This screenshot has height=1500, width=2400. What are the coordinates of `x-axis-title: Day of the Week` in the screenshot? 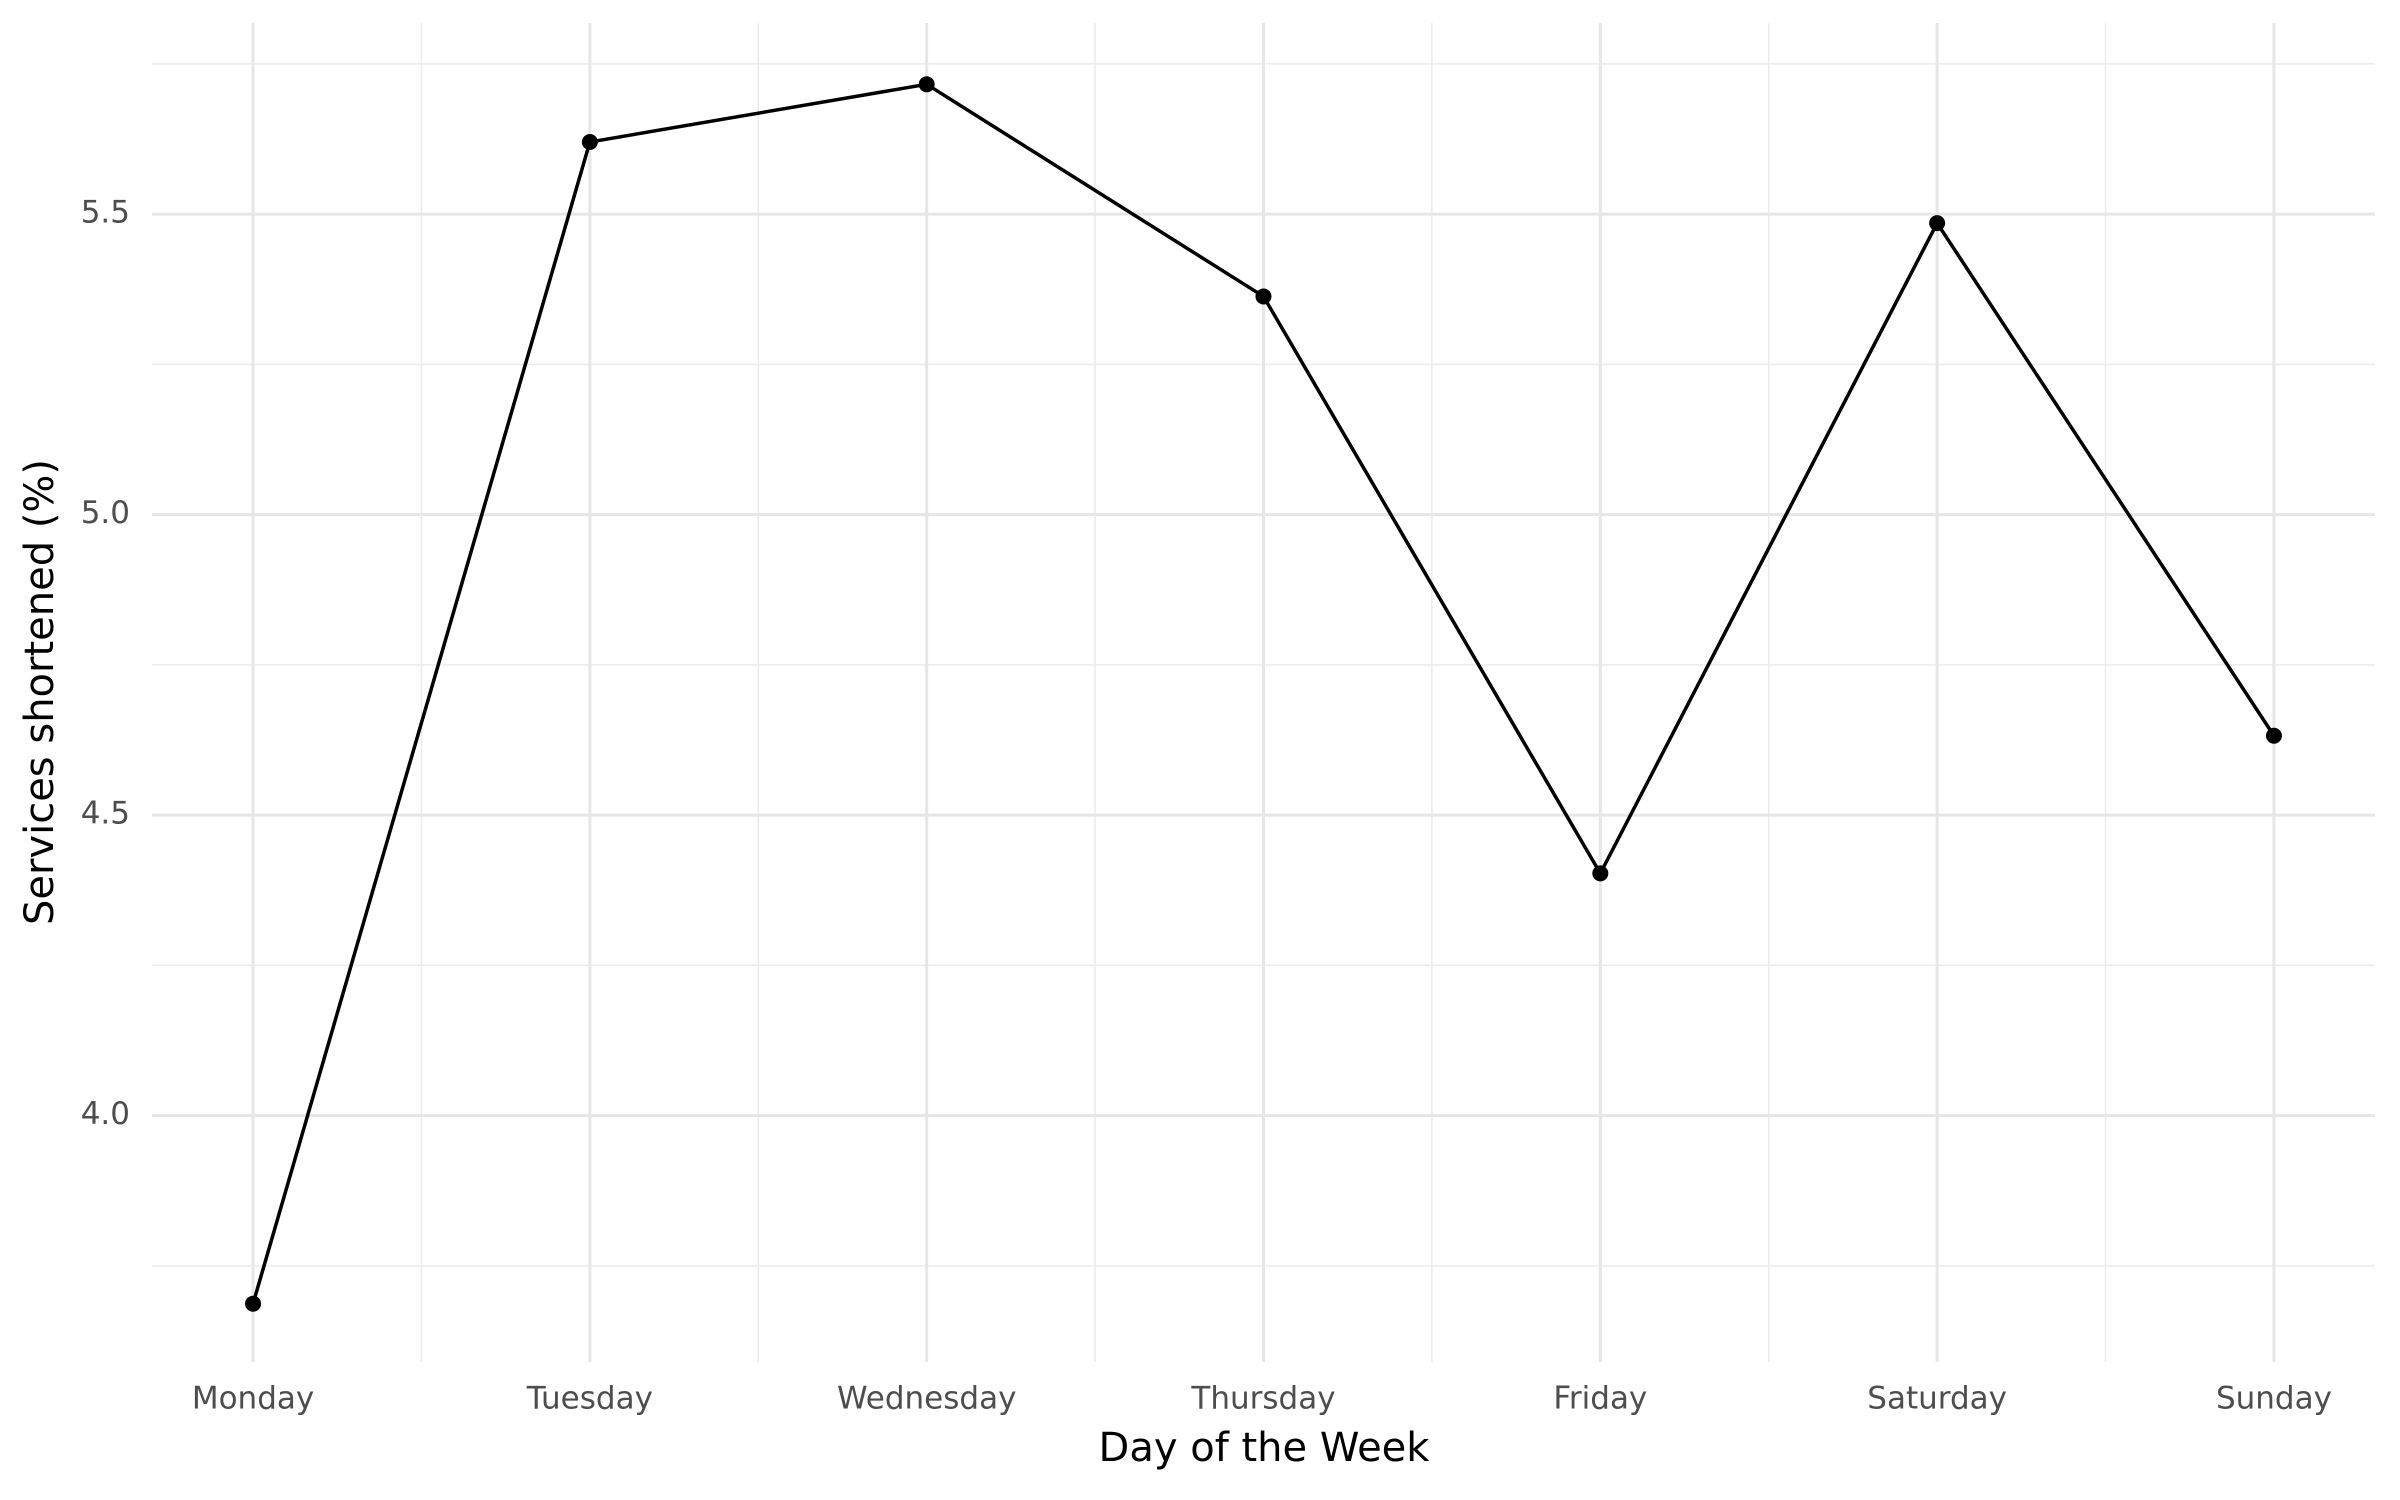 It's located at (1265, 1448).